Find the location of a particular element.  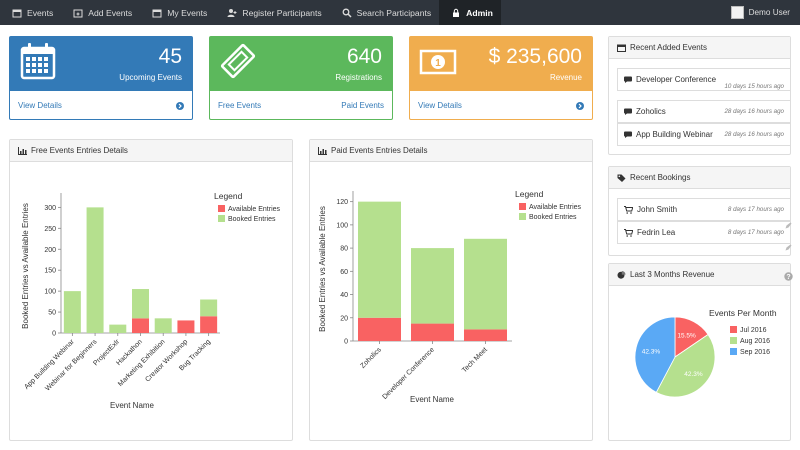

pie-value-label: 15.5% is located at coordinates (686, 336).